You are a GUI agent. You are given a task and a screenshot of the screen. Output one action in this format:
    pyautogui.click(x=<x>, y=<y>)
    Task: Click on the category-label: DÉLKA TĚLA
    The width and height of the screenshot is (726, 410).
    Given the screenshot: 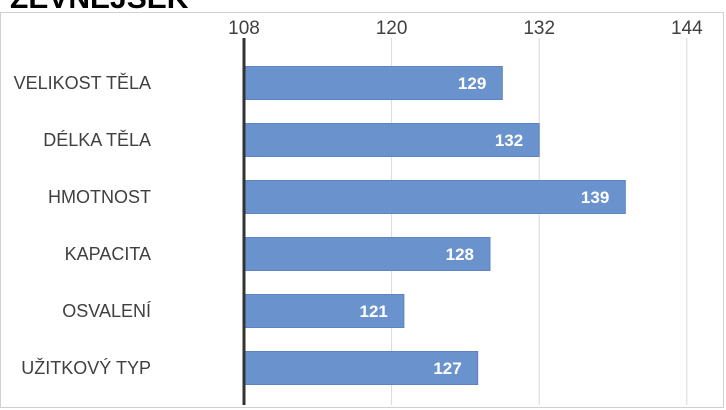 What is the action you would take?
    pyautogui.click(x=97, y=140)
    